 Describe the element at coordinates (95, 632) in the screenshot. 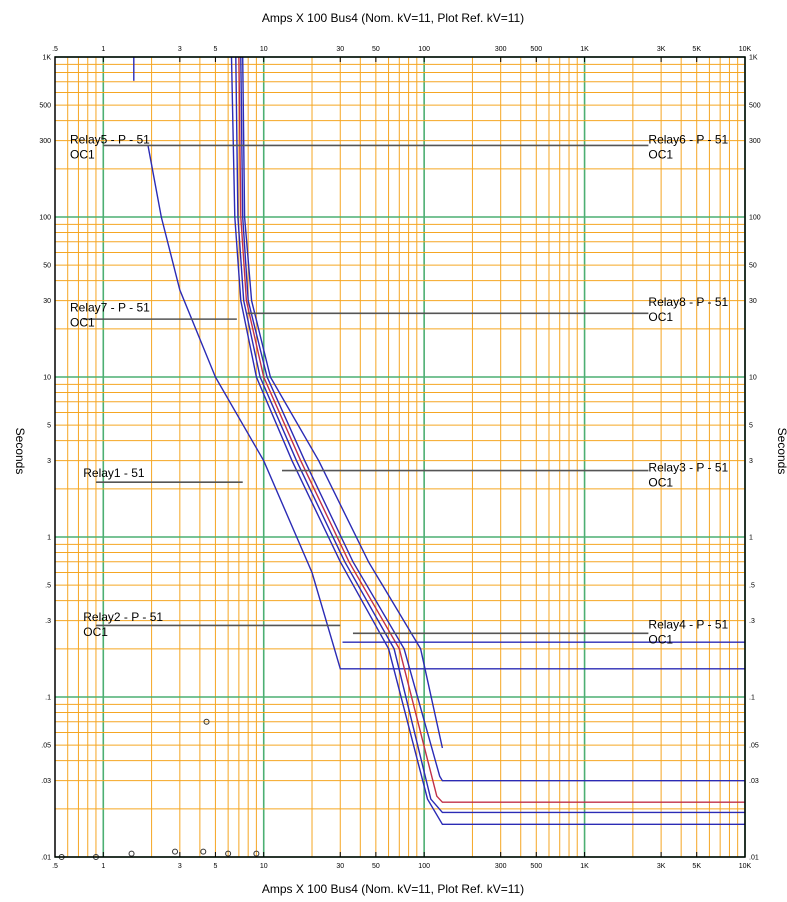

I see `device-label-r2-sub: OC1` at that location.